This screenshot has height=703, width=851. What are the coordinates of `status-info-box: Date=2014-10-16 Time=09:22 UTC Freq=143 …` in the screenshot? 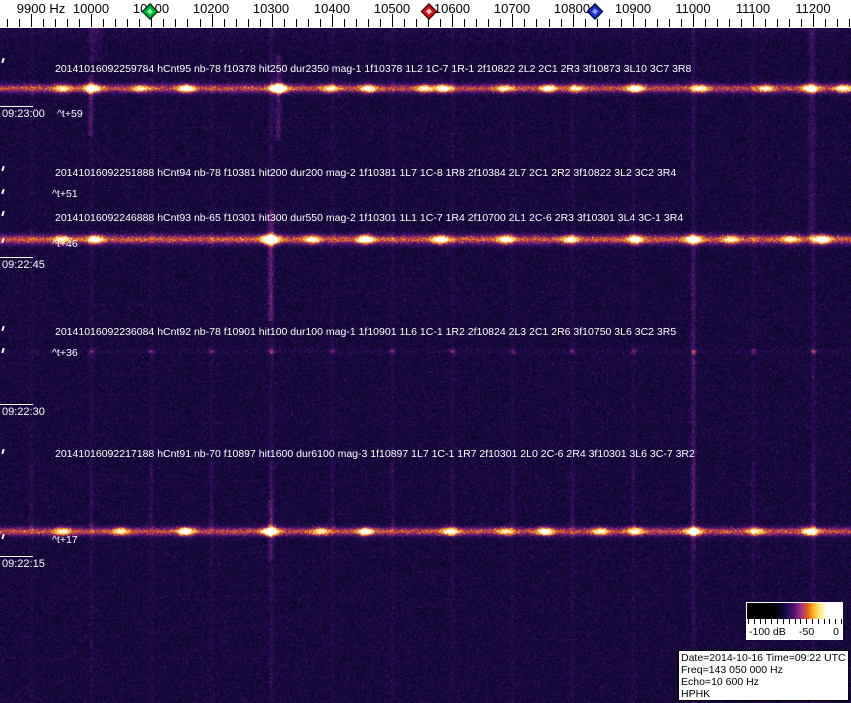 It's located at (763, 675).